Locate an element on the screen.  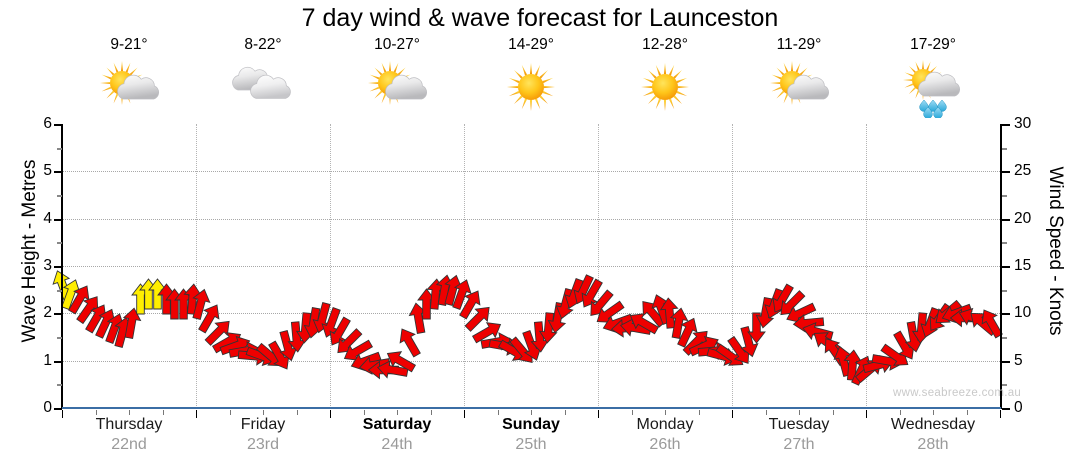
day-column-wednesday: 17-29° is located at coordinates (933, 80).